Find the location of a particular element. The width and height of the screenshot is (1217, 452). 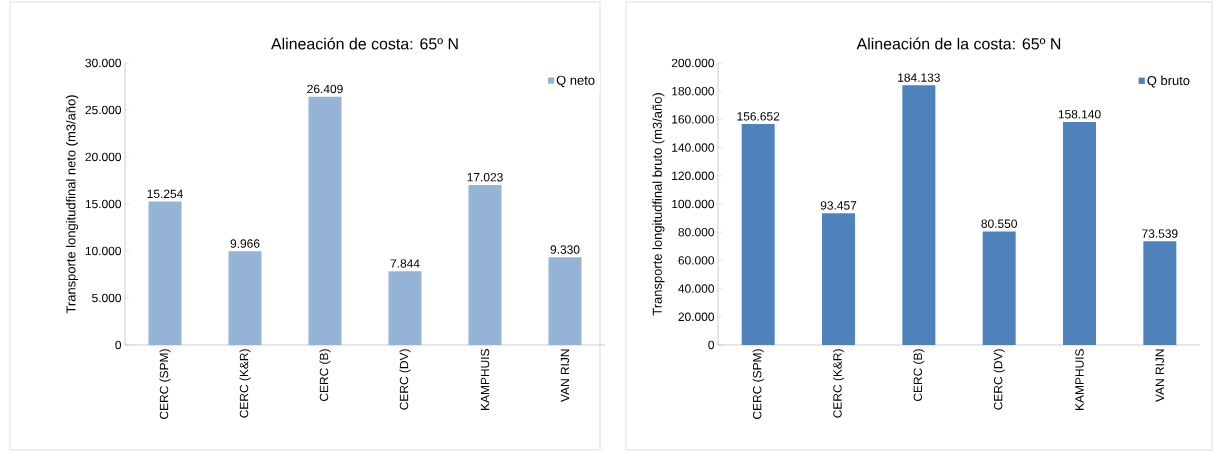

data-label: 93.457 is located at coordinates (838, 205).